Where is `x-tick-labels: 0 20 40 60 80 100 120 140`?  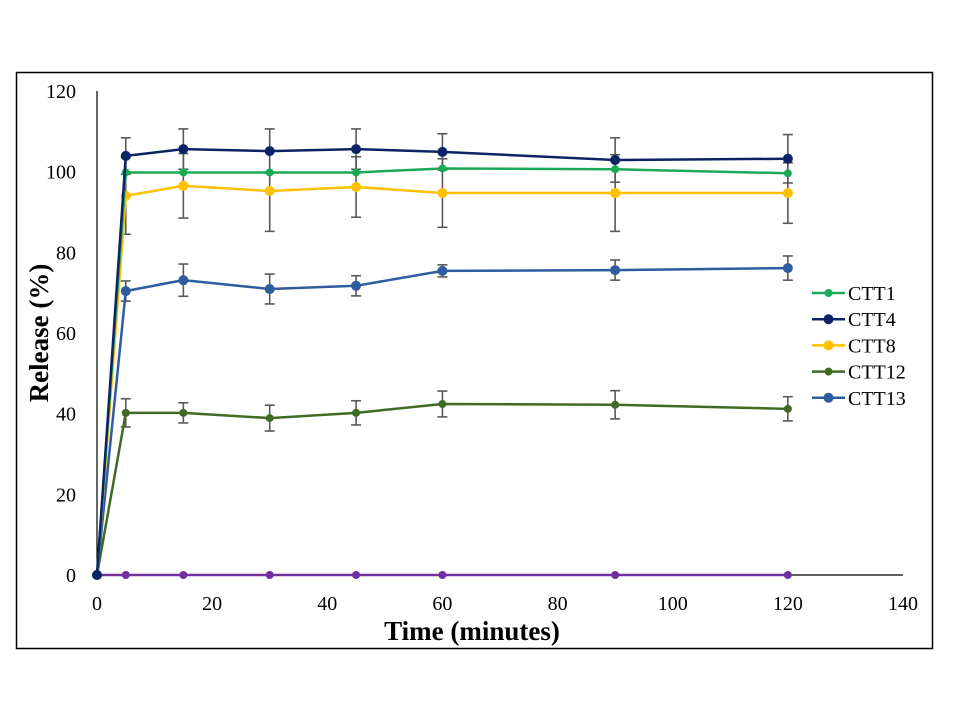 x-tick-labels: 0 20 40 60 80 100 120 140 is located at coordinates (505, 604).